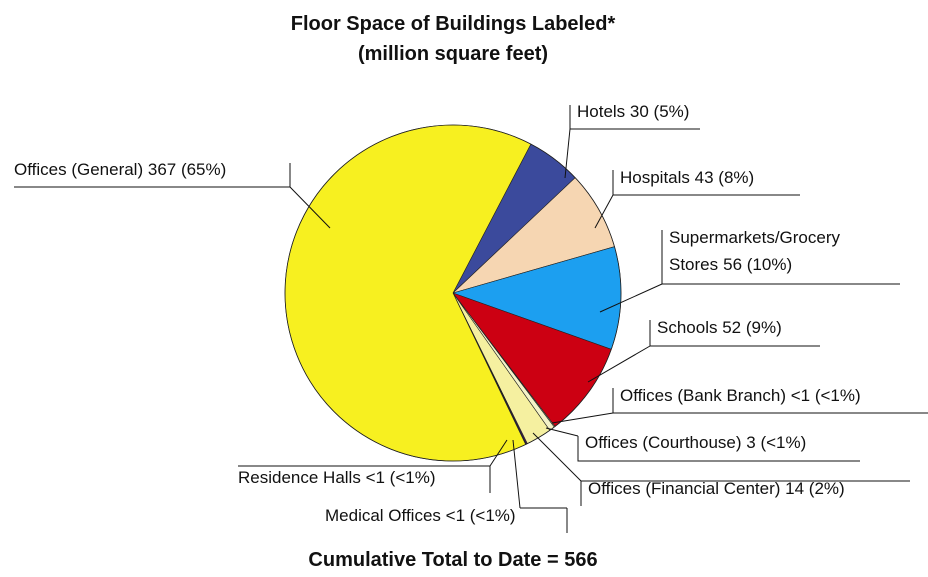  Describe the element at coordinates (687, 327) in the screenshot. I see `slice-category: Schools` at that location.